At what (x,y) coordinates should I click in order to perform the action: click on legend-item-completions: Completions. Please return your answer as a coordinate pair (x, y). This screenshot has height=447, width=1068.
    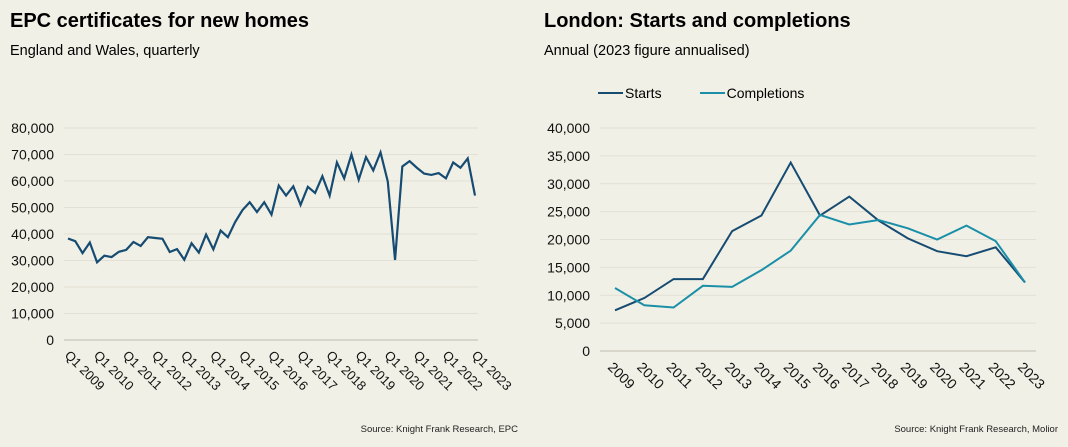
    Looking at the image, I should click on (752, 93).